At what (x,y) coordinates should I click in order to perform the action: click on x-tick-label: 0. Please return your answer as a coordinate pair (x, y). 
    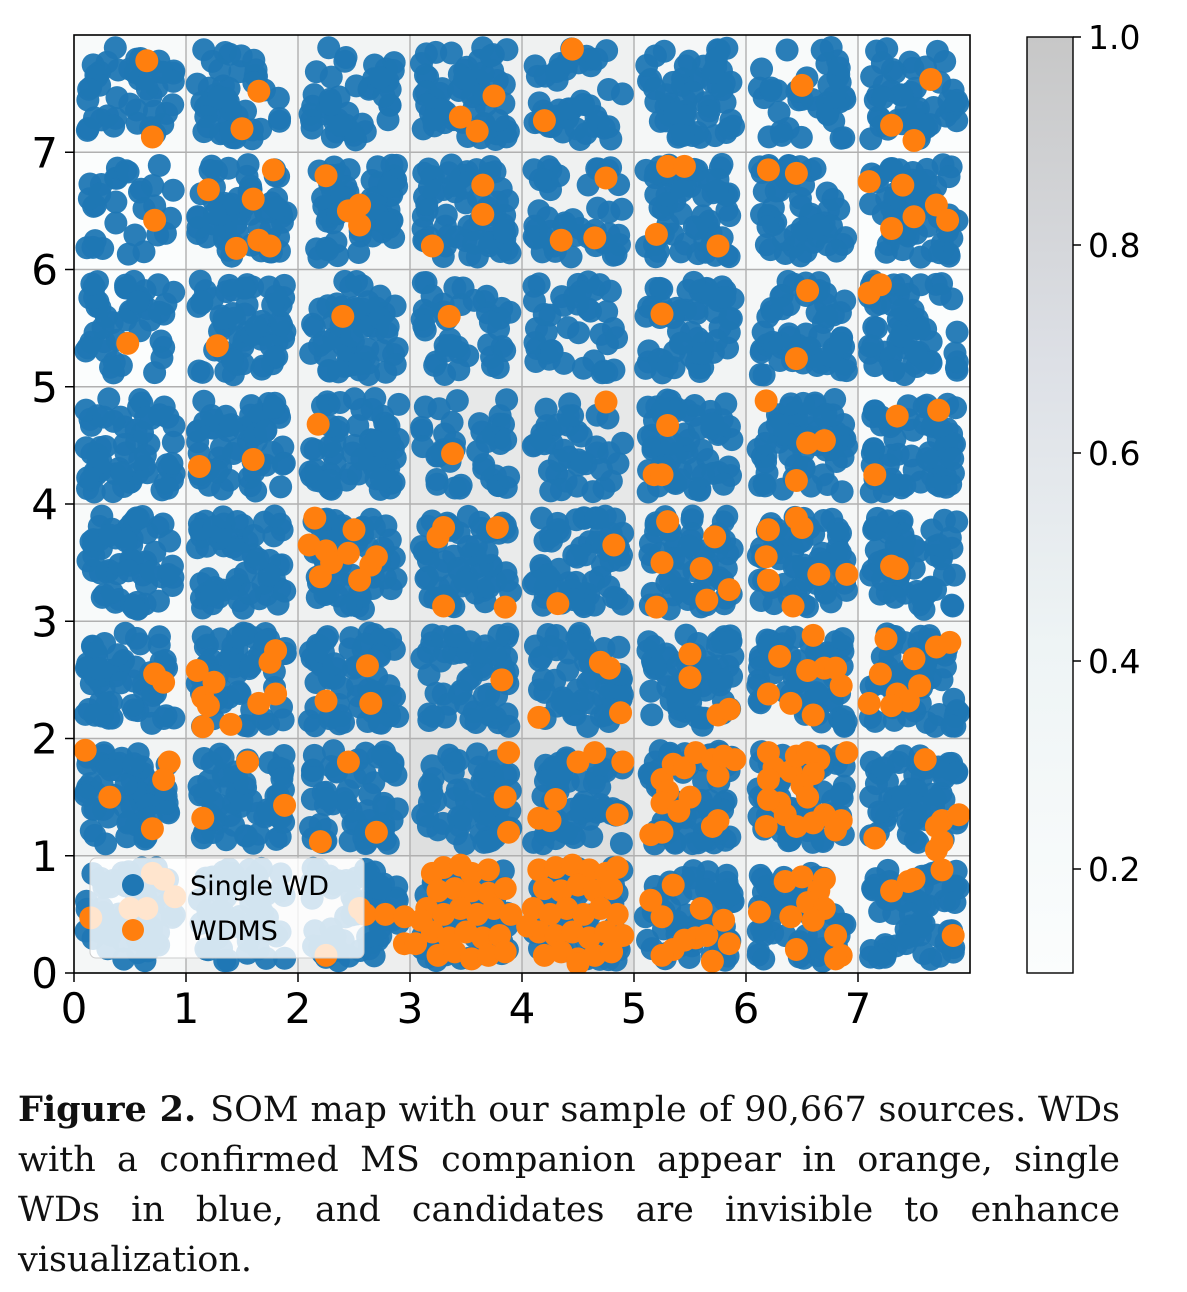
    Looking at the image, I should click on (74, 1008).